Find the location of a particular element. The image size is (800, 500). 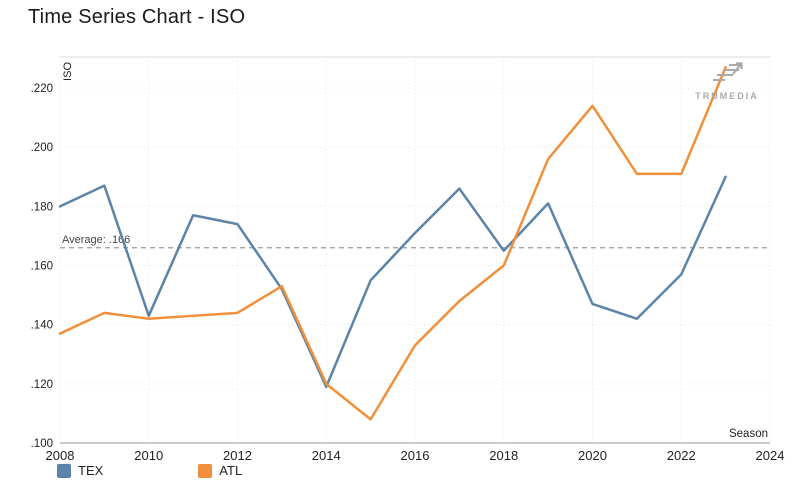

x-tick-label: 2022 is located at coordinates (681, 455).